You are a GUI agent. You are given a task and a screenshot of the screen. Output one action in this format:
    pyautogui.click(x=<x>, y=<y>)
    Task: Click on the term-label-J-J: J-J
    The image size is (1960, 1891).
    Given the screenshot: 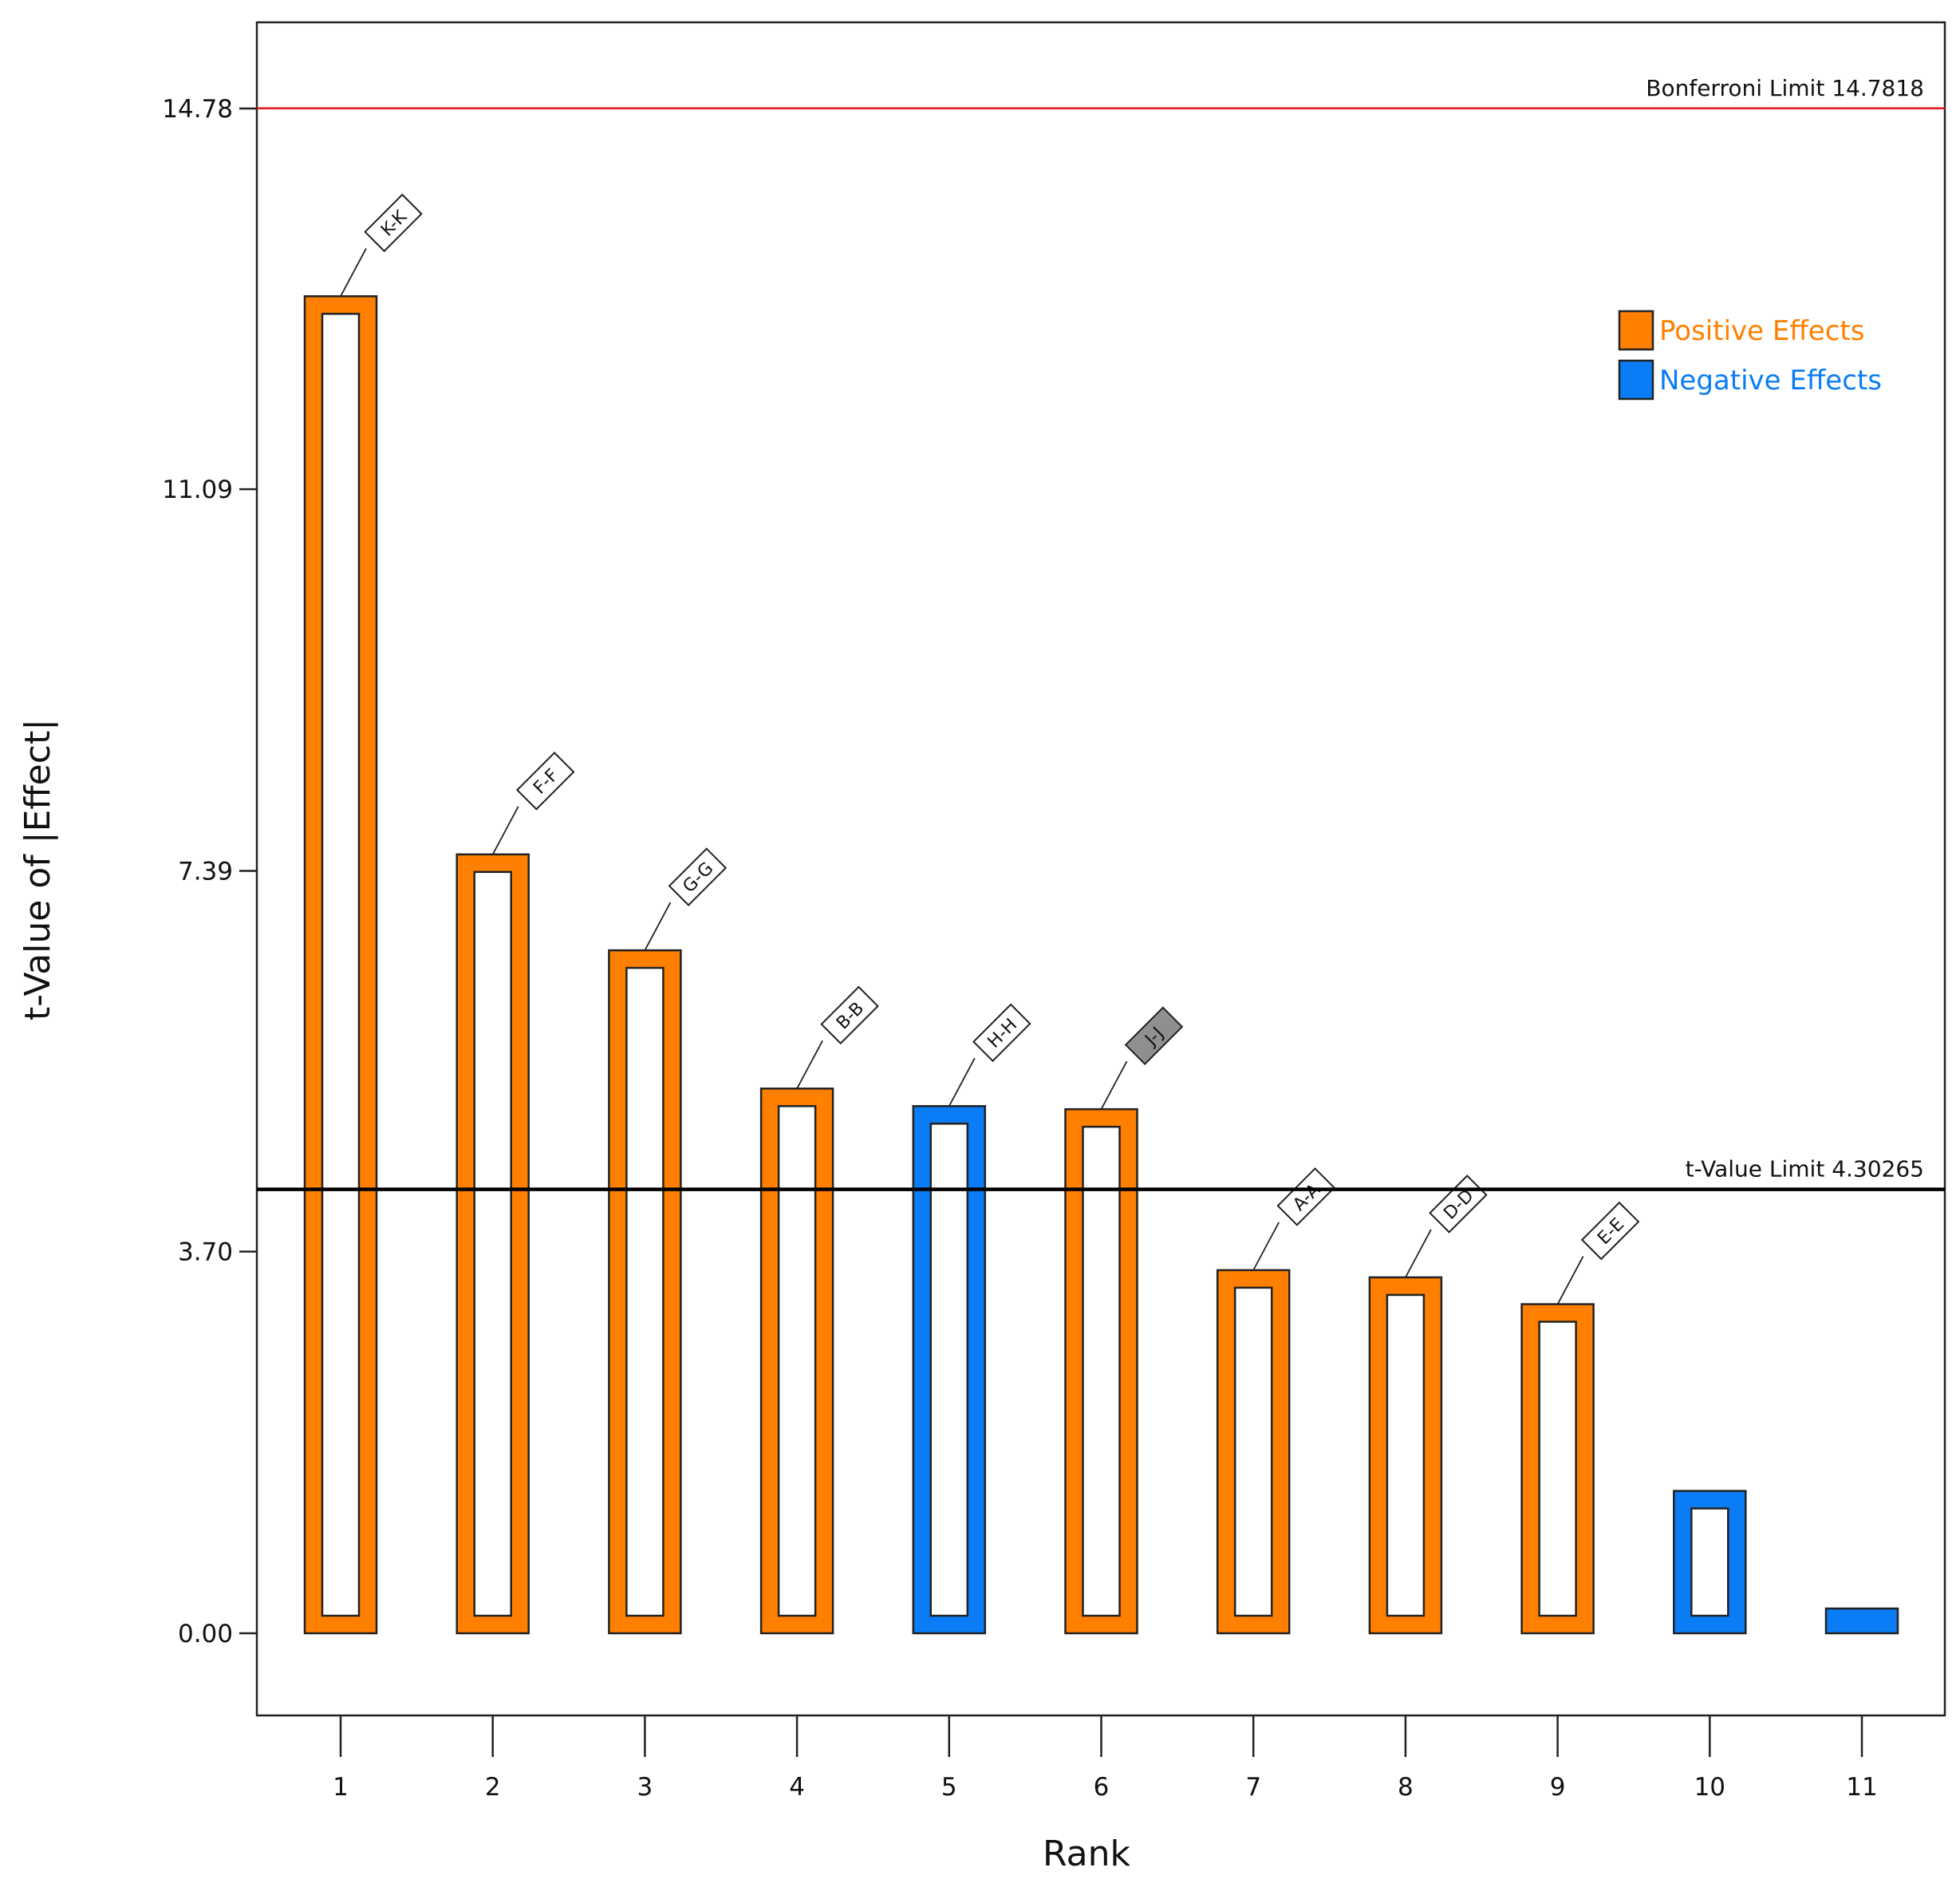 What is the action you would take?
    pyautogui.click(x=1154, y=1035)
    